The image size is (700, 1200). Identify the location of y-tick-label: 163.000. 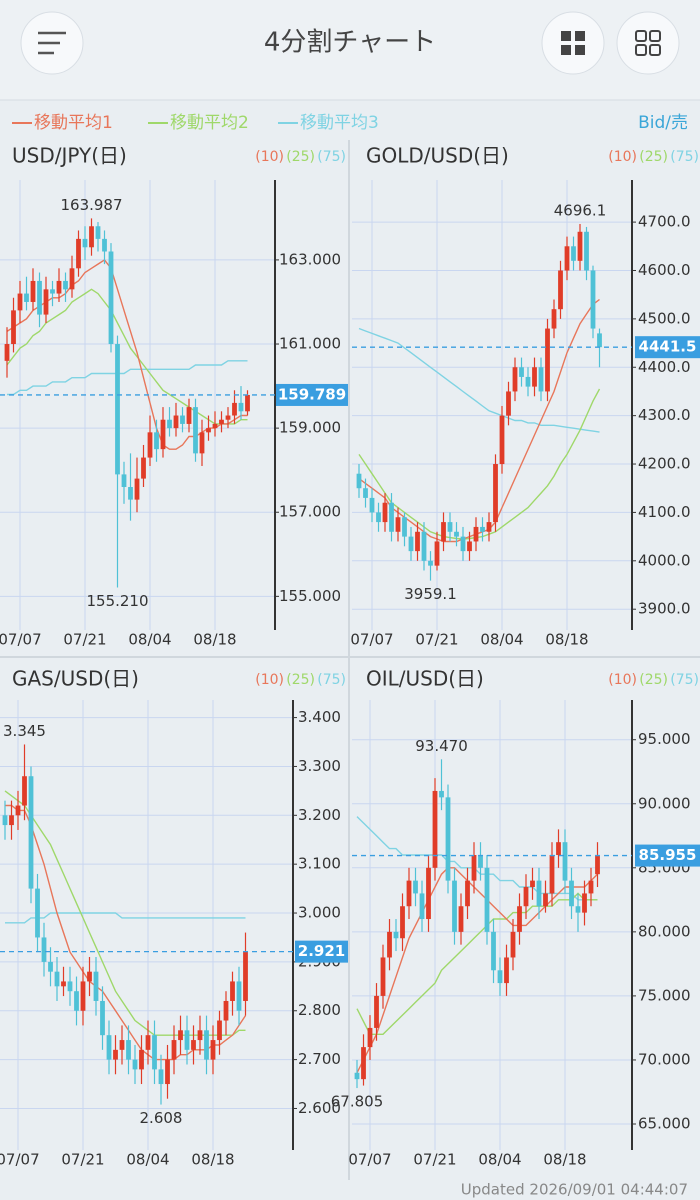
(310, 259).